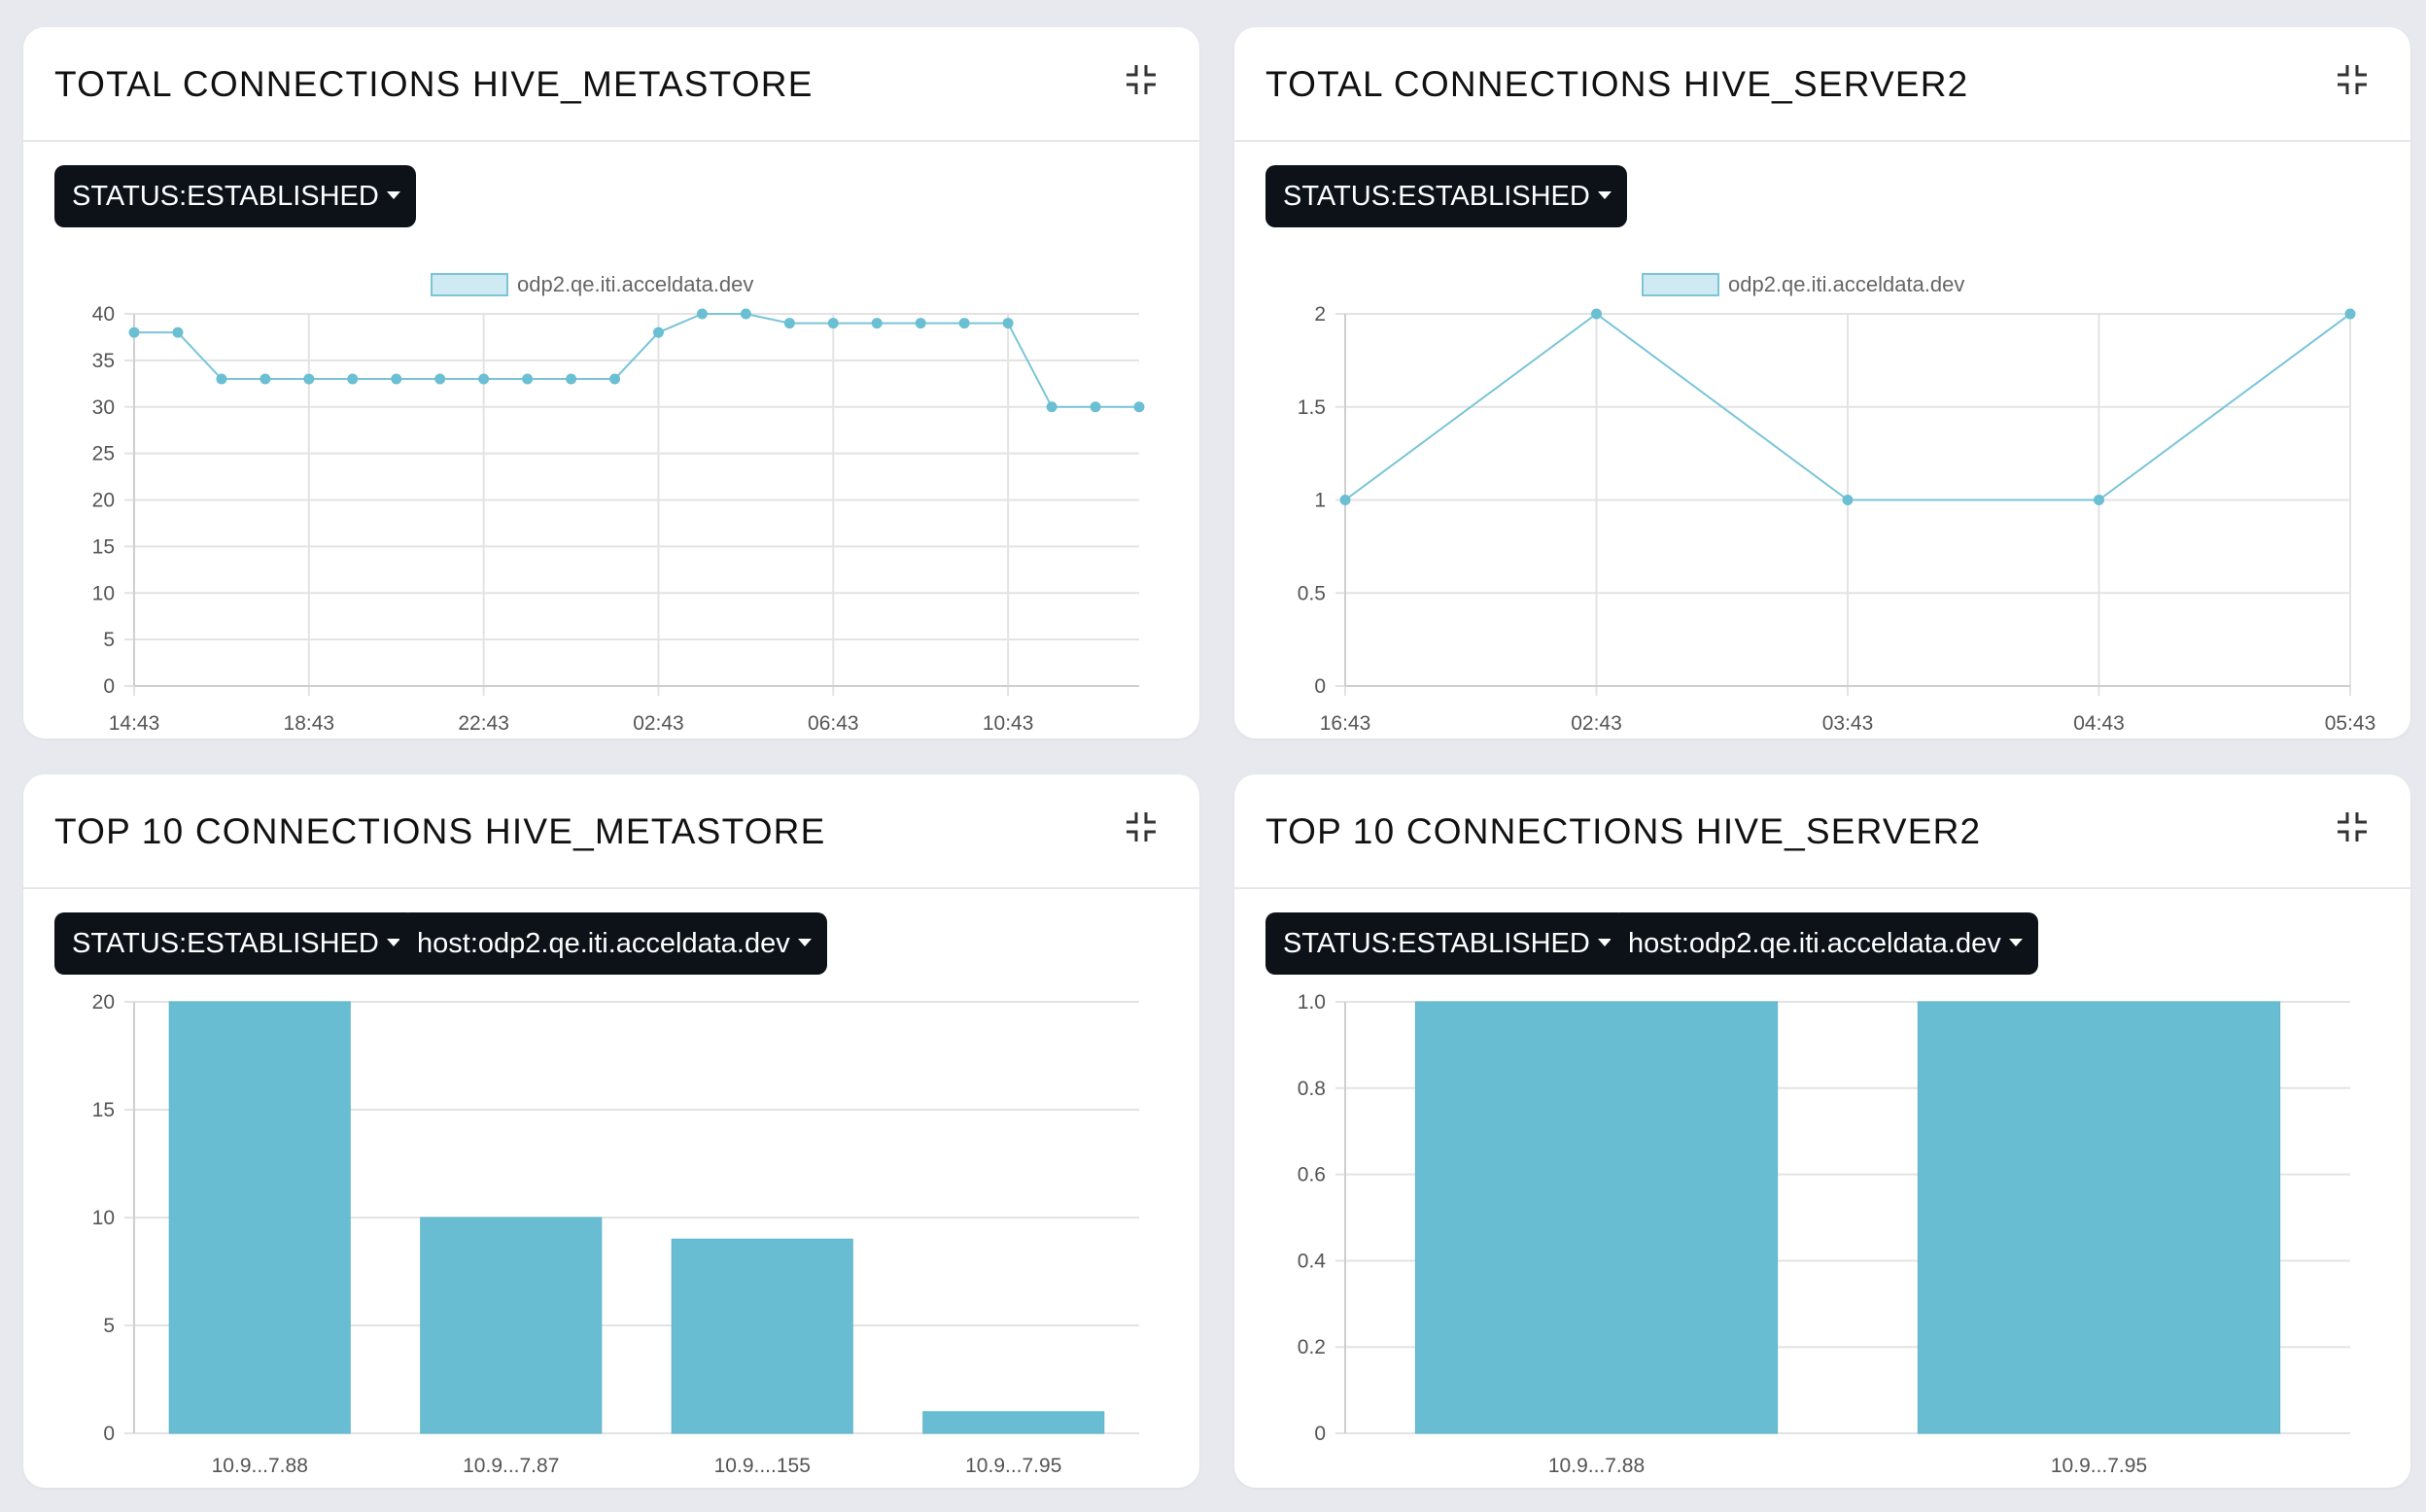 This screenshot has width=2426, height=1512. I want to click on y-tick-label: 40, so click(103, 314).